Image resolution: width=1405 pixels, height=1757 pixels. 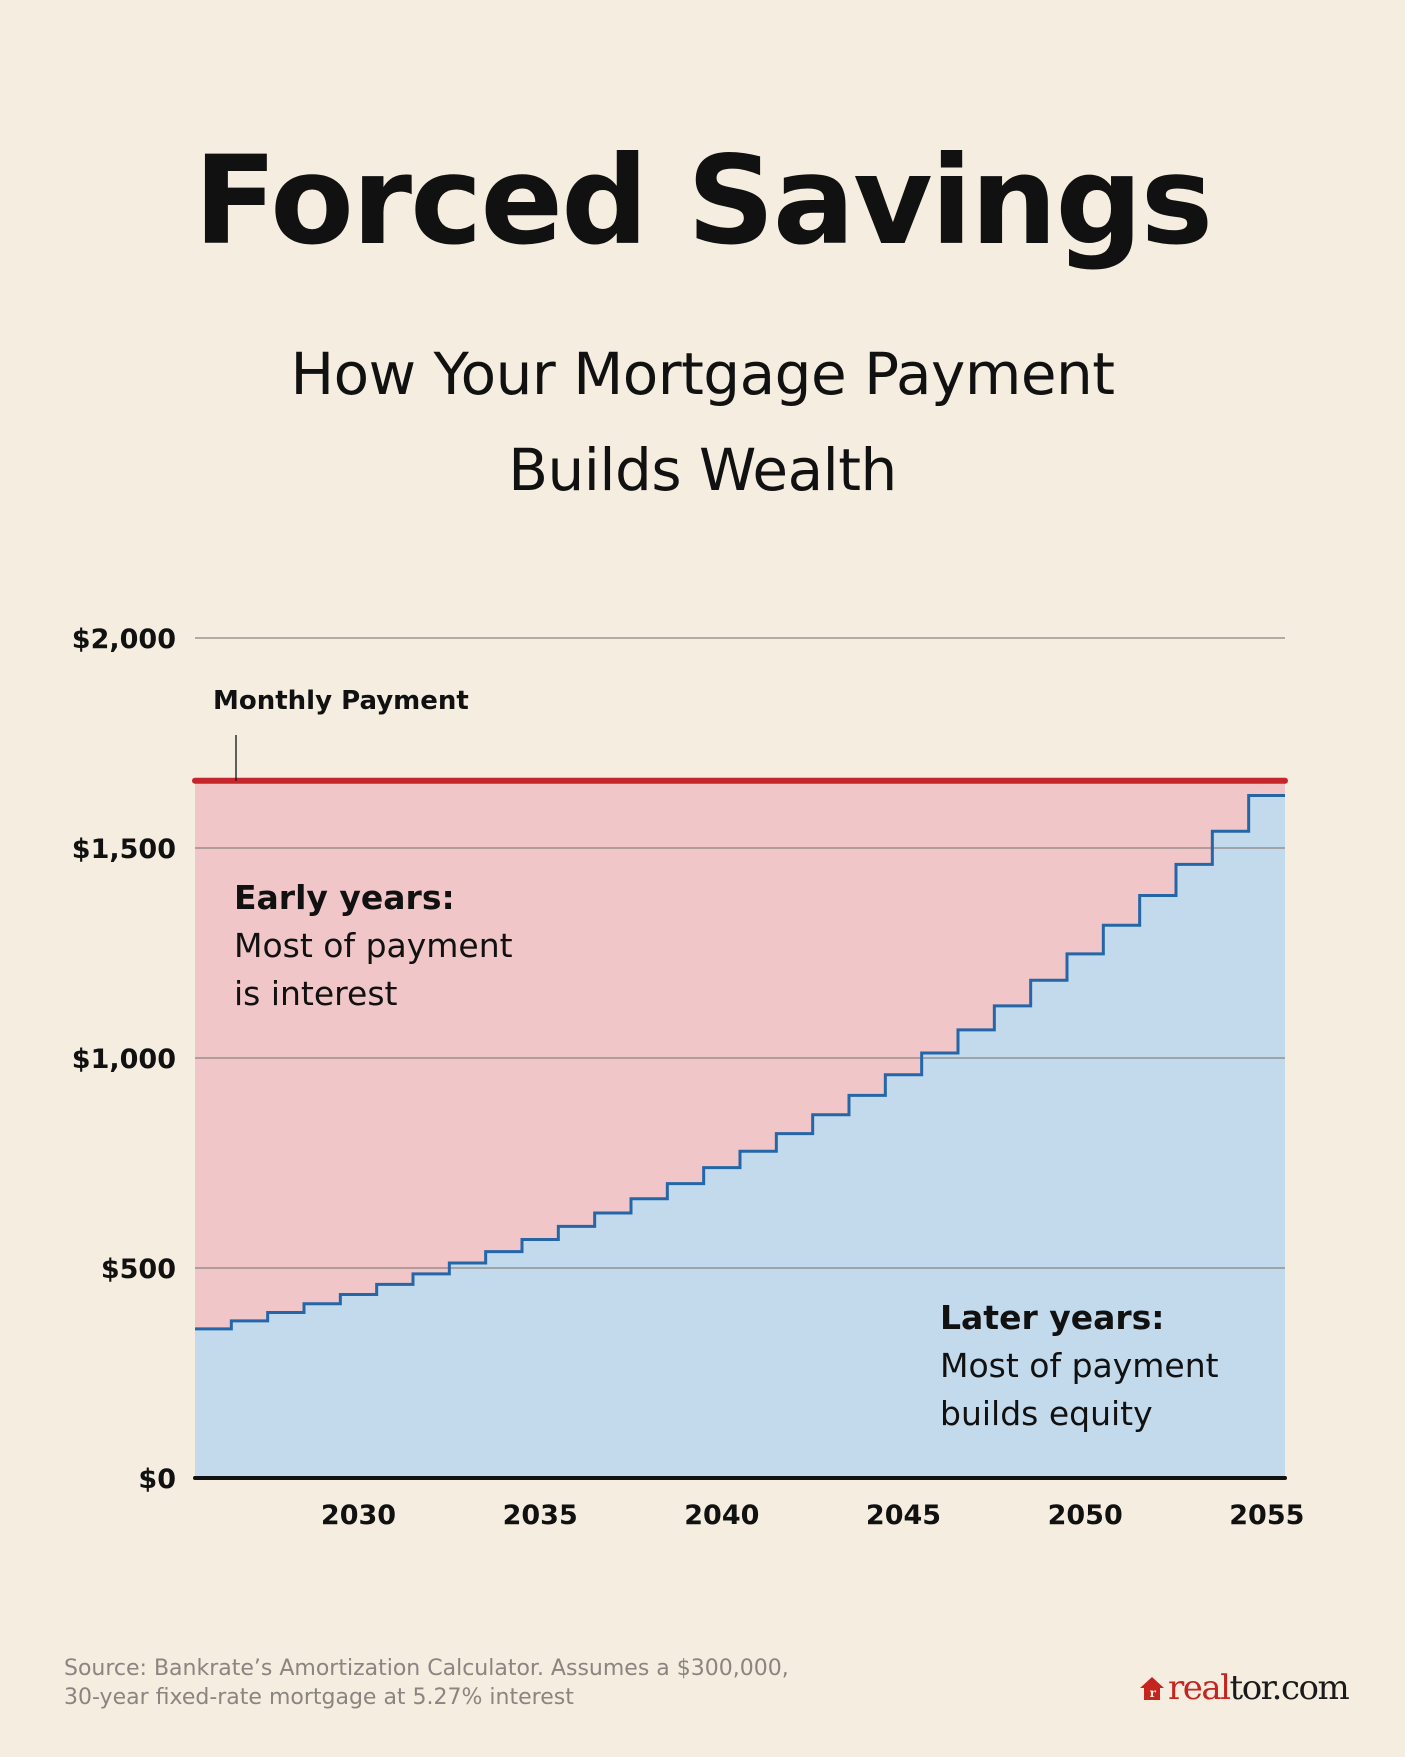 What do you see at coordinates (903, 1515) in the screenshot?
I see `x-tick-label: 2045` at bounding box center [903, 1515].